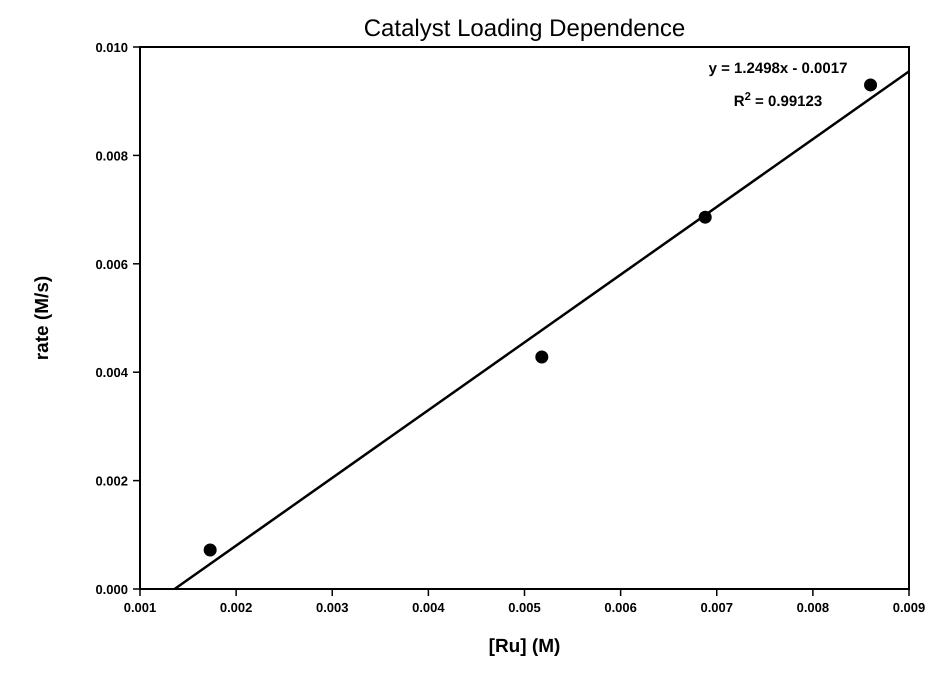 This screenshot has width=932, height=673. What do you see at coordinates (111, 156) in the screenshot?
I see `y-tick-label: 0.008` at bounding box center [111, 156].